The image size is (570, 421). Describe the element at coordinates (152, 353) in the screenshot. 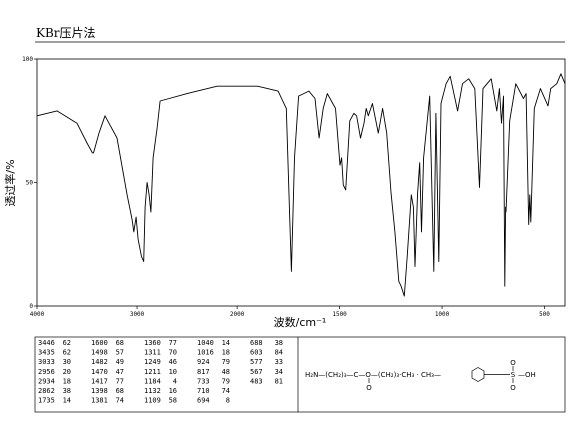

I see `peak-wavenumber: 1311` at that location.